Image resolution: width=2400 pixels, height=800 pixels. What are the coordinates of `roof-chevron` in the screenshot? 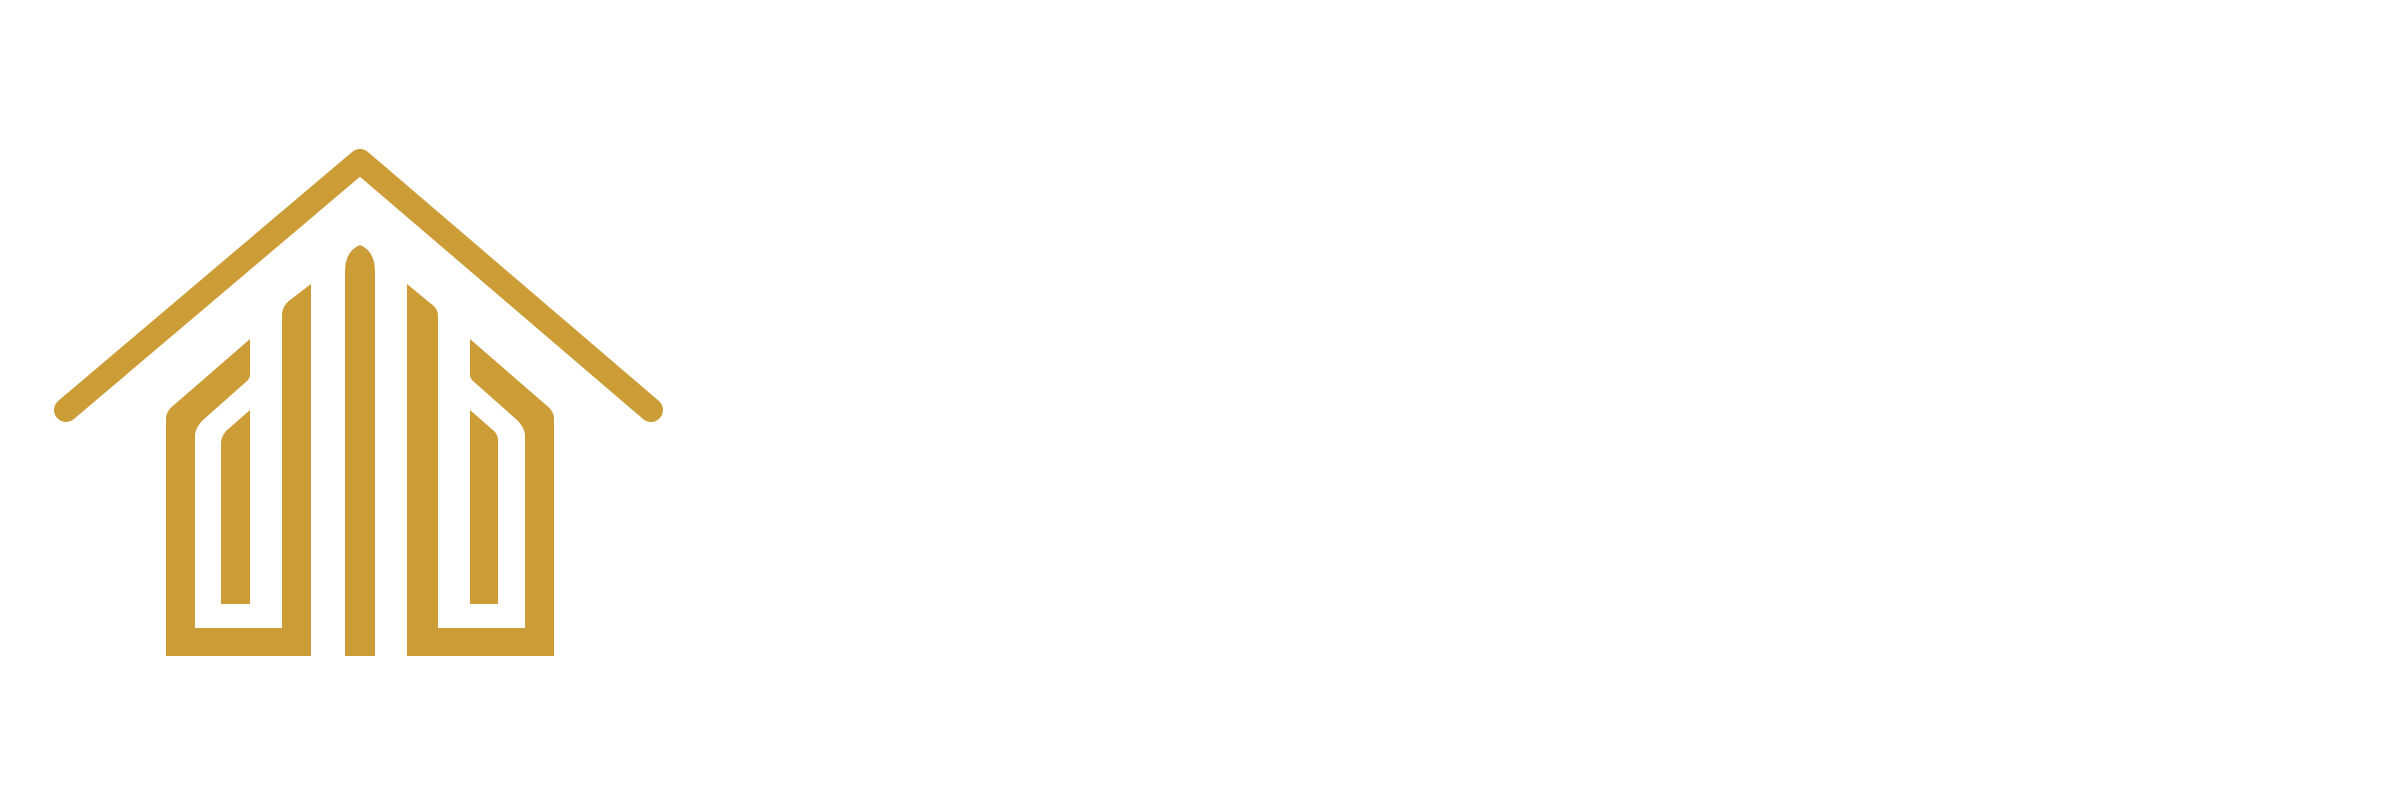 It's located at (358, 285).